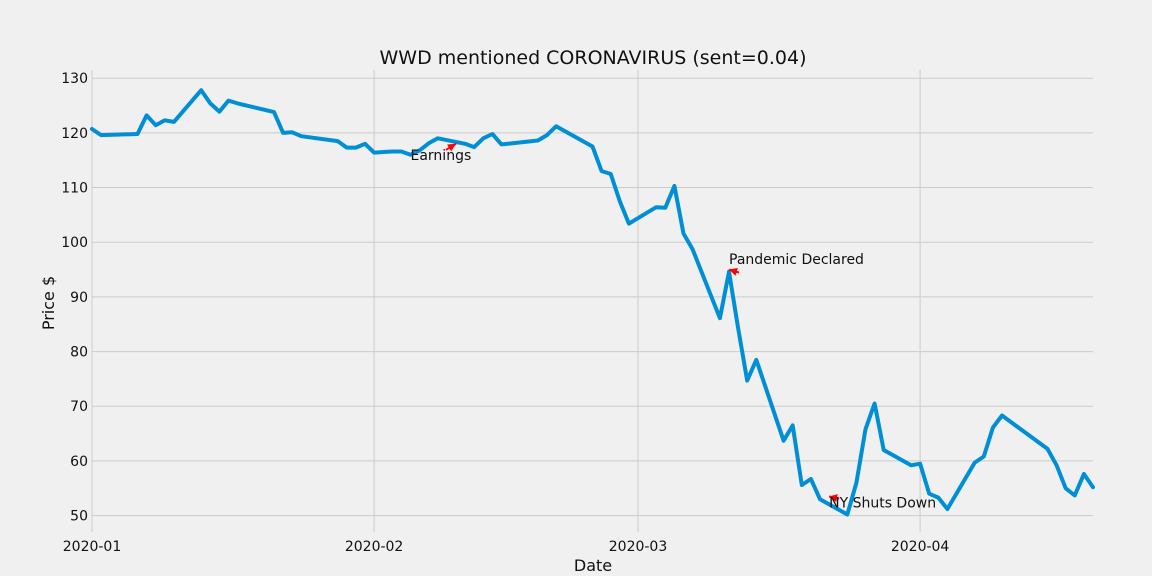 The width and height of the screenshot is (1152, 576). What do you see at coordinates (79, 353) in the screenshot?
I see `y-tick-label: 80` at bounding box center [79, 353].